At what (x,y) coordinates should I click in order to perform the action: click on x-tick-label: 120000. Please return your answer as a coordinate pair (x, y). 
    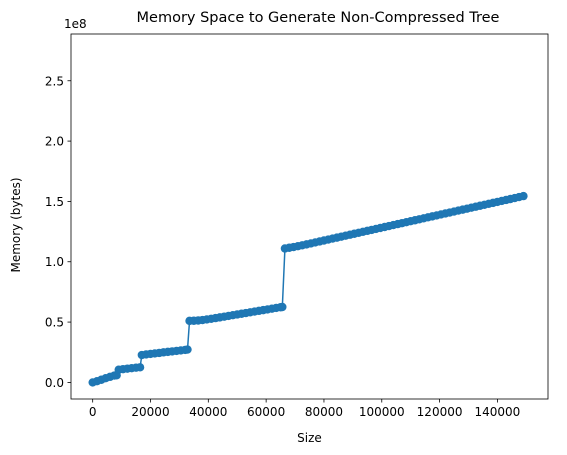
    Looking at the image, I should click on (440, 412).